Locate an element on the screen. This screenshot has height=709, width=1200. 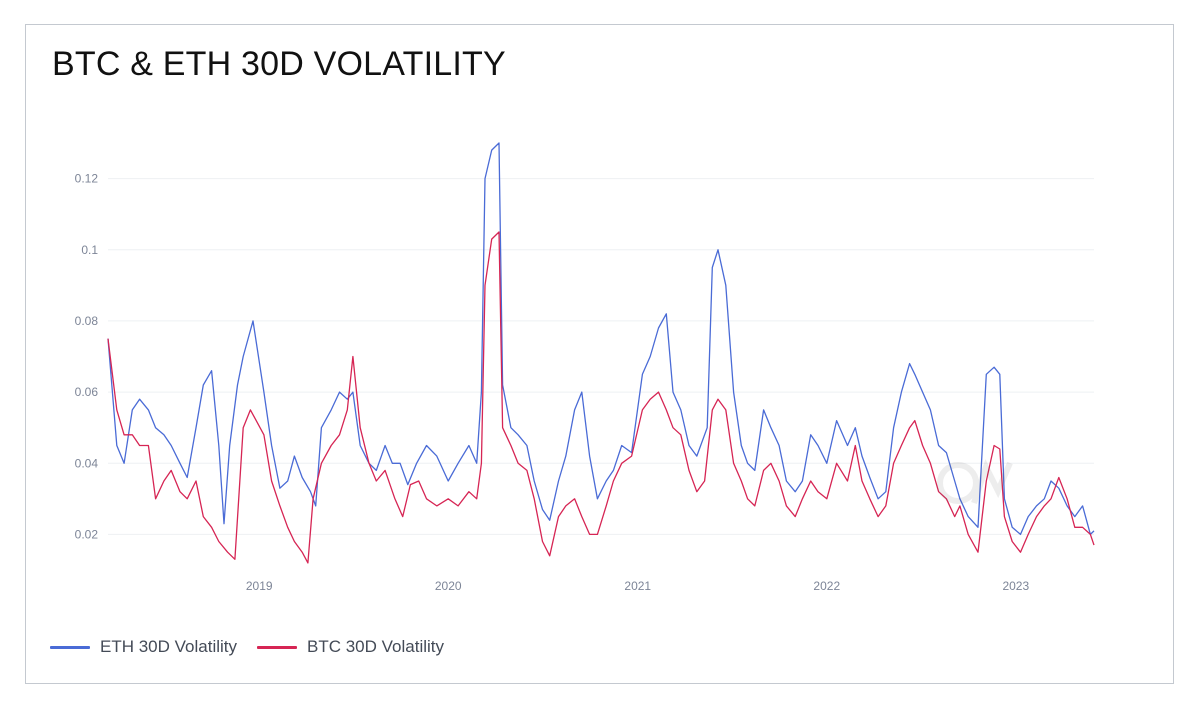
watermark-logo-icon is located at coordinates (975, 481).